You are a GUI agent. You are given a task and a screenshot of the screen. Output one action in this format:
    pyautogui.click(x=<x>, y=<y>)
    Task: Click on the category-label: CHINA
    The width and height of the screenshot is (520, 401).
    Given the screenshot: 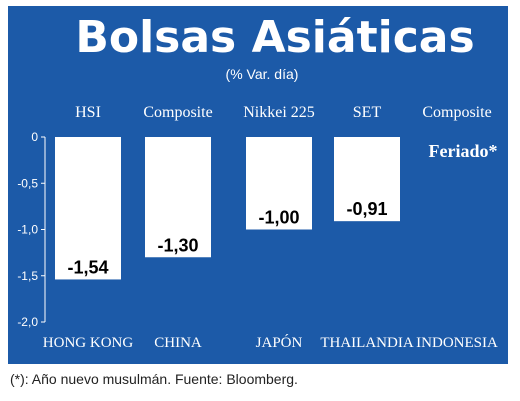 What is the action you would take?
    pyautogui.click(x=178, y=343)
    